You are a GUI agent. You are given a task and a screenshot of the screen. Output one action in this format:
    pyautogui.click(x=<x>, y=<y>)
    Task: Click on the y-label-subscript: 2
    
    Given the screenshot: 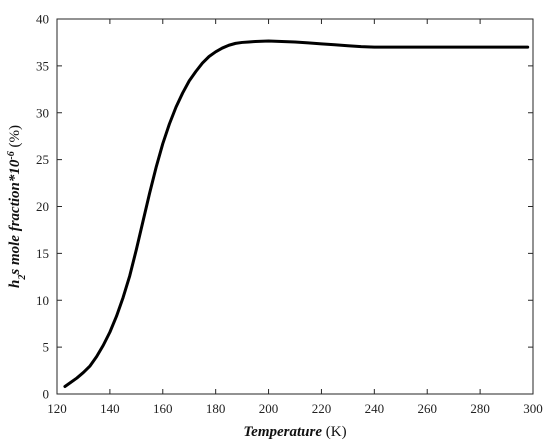 What is the action you would take?
    pyautogui.click(x=22, y=278)
    